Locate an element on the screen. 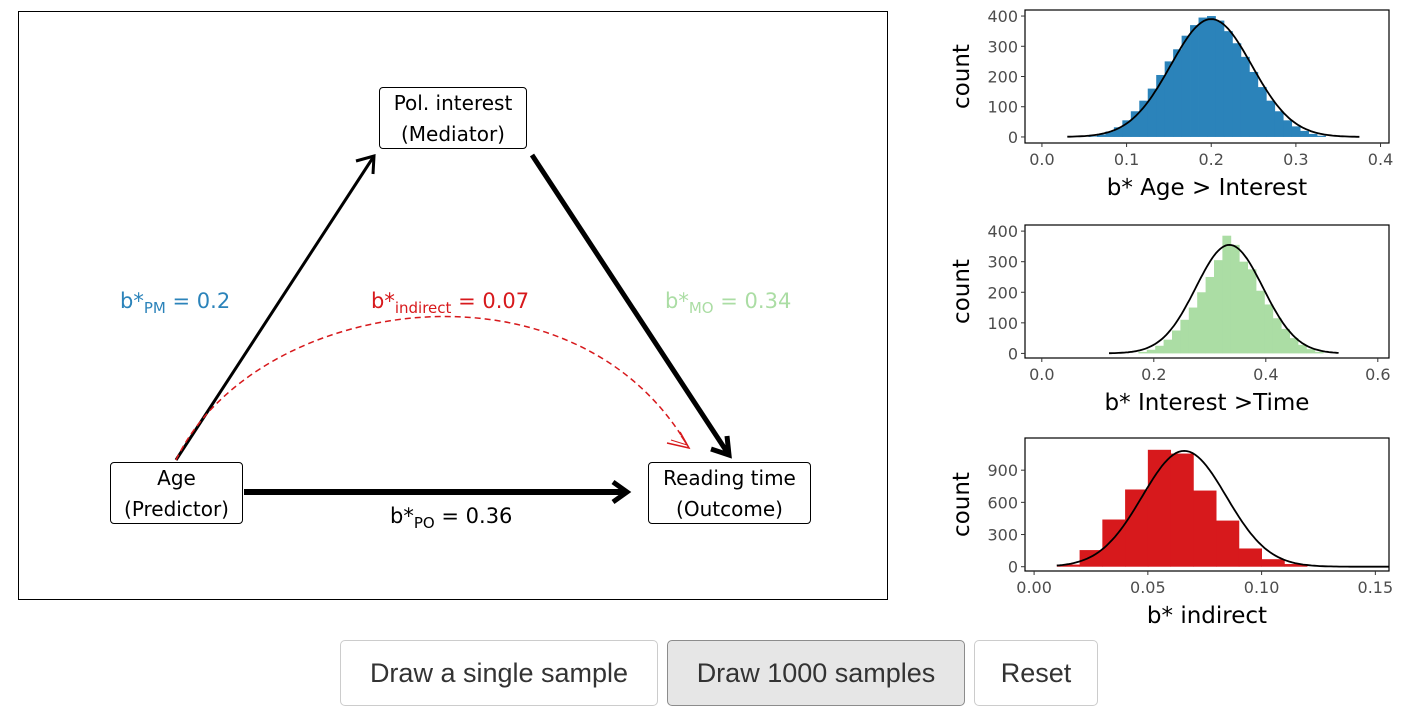 The height and width of the screenshot is (724, 1411). reset-button: Reset is located at coordinates (1036, 673).